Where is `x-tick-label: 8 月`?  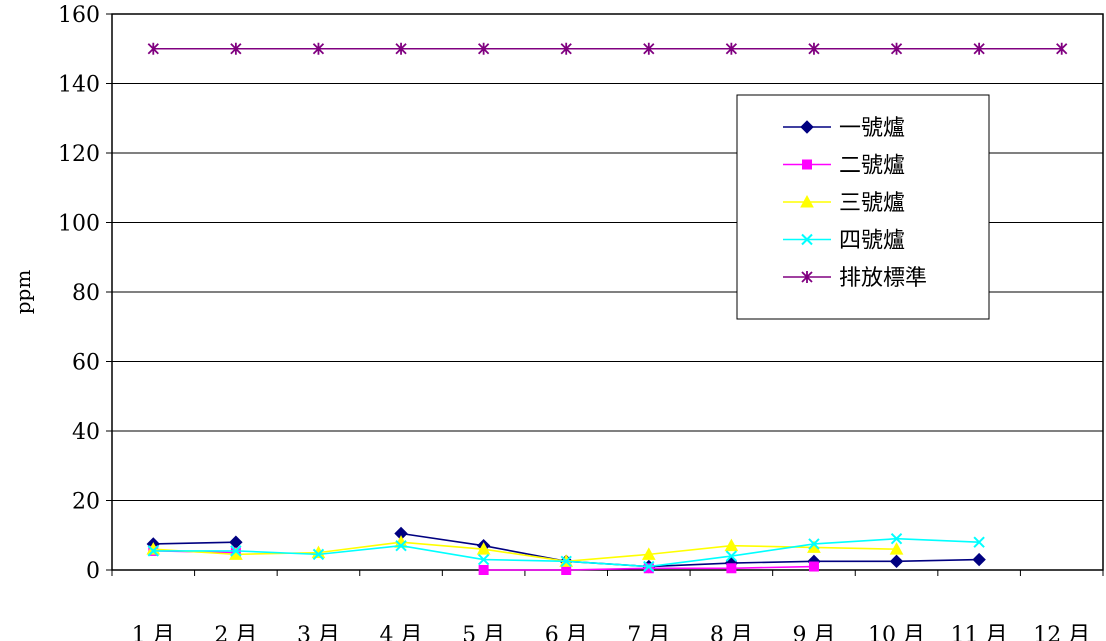
x-tick-label: 8 月 is located at coordinates (731, 632).